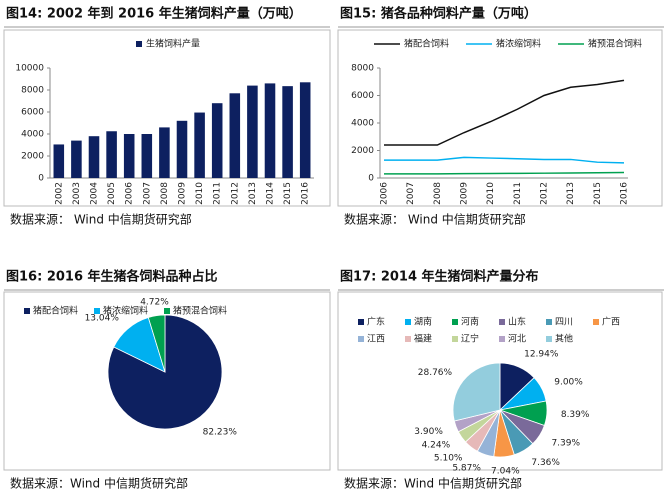  I want to click on chart-title: 图16: 2016 年生猪各饲料品种占比, so click(112, 277).